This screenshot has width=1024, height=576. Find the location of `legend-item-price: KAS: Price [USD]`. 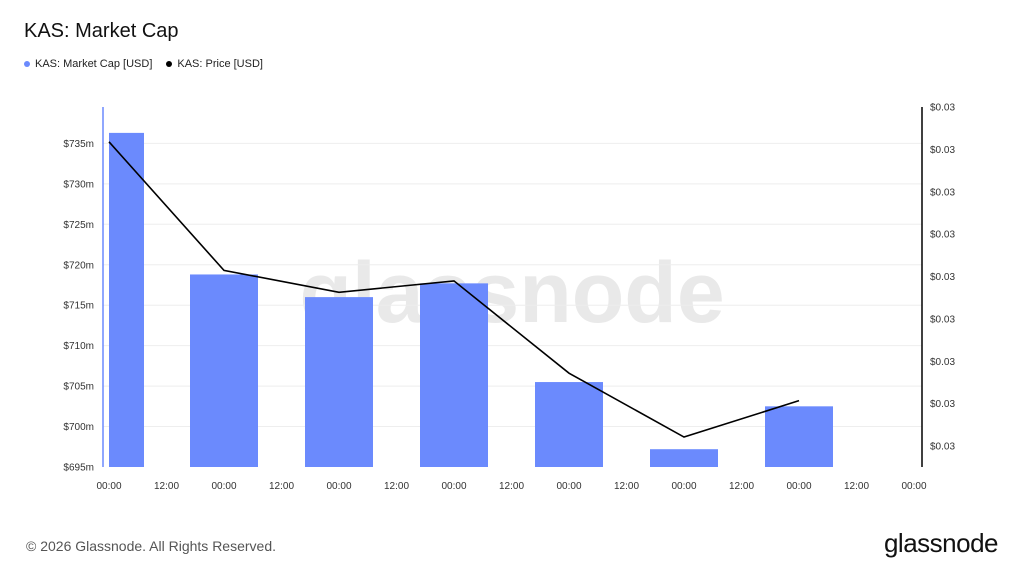

legend-item-price: KAS: Price [USD] is located at coordinates (214, 64).